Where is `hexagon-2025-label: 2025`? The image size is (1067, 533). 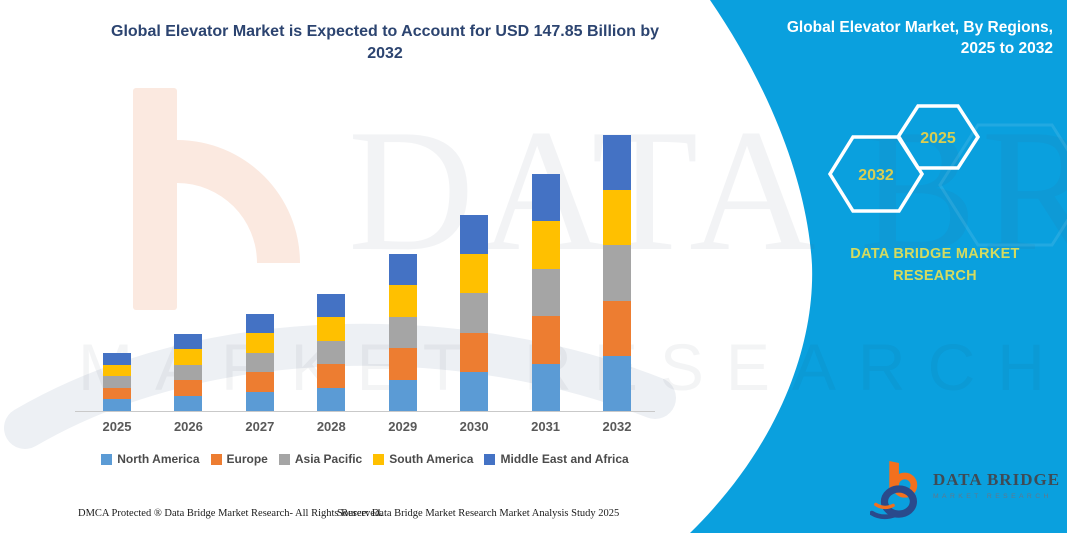
hexagon-2025-label: 2025 is located at coordinates (938, 138).